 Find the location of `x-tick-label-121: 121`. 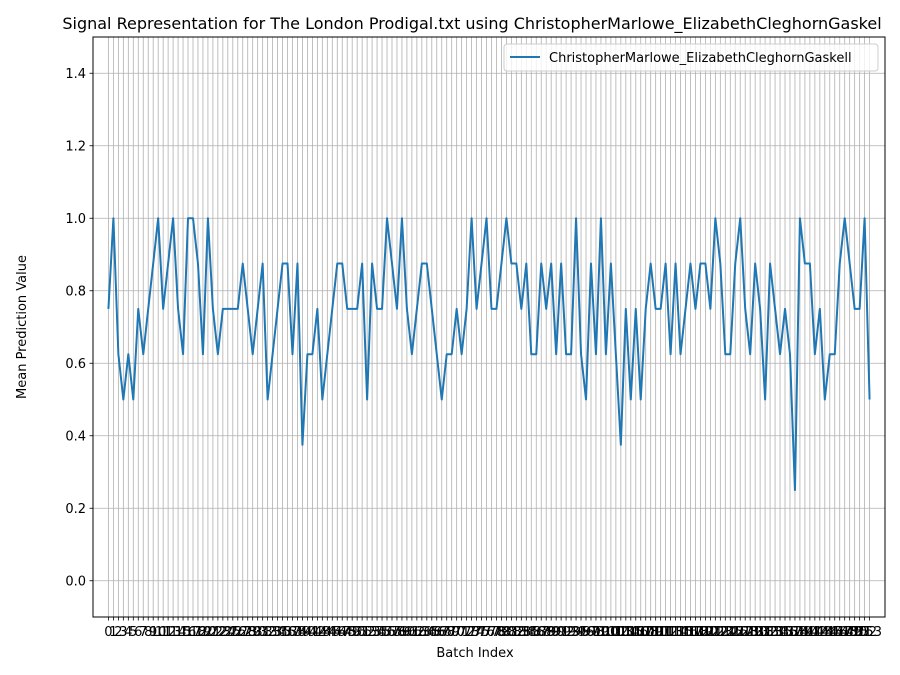

x-tick-label-121: 121 is located at coordinates (710, 632).